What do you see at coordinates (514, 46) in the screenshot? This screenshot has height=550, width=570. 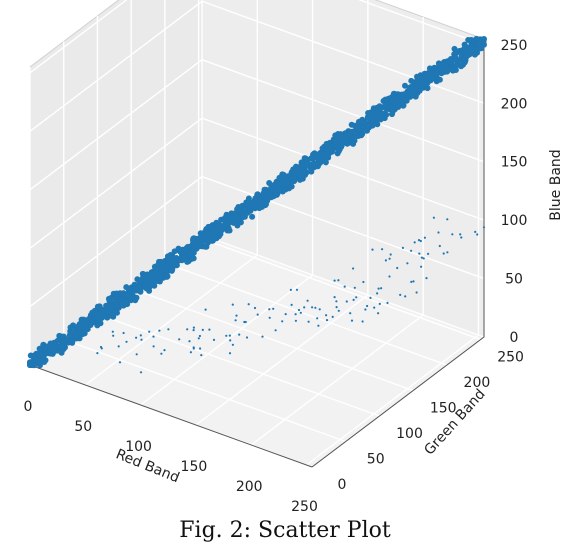 I see `z-tick-label: 250` at bounding box center [514, 46].